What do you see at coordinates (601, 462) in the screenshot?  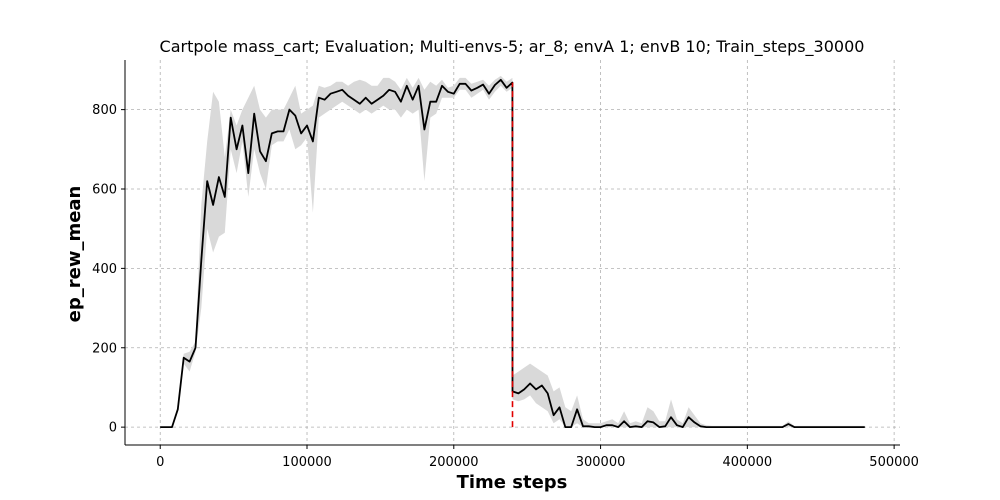 I see `x-tick-label: 300000` at bounding box center [601, 462].